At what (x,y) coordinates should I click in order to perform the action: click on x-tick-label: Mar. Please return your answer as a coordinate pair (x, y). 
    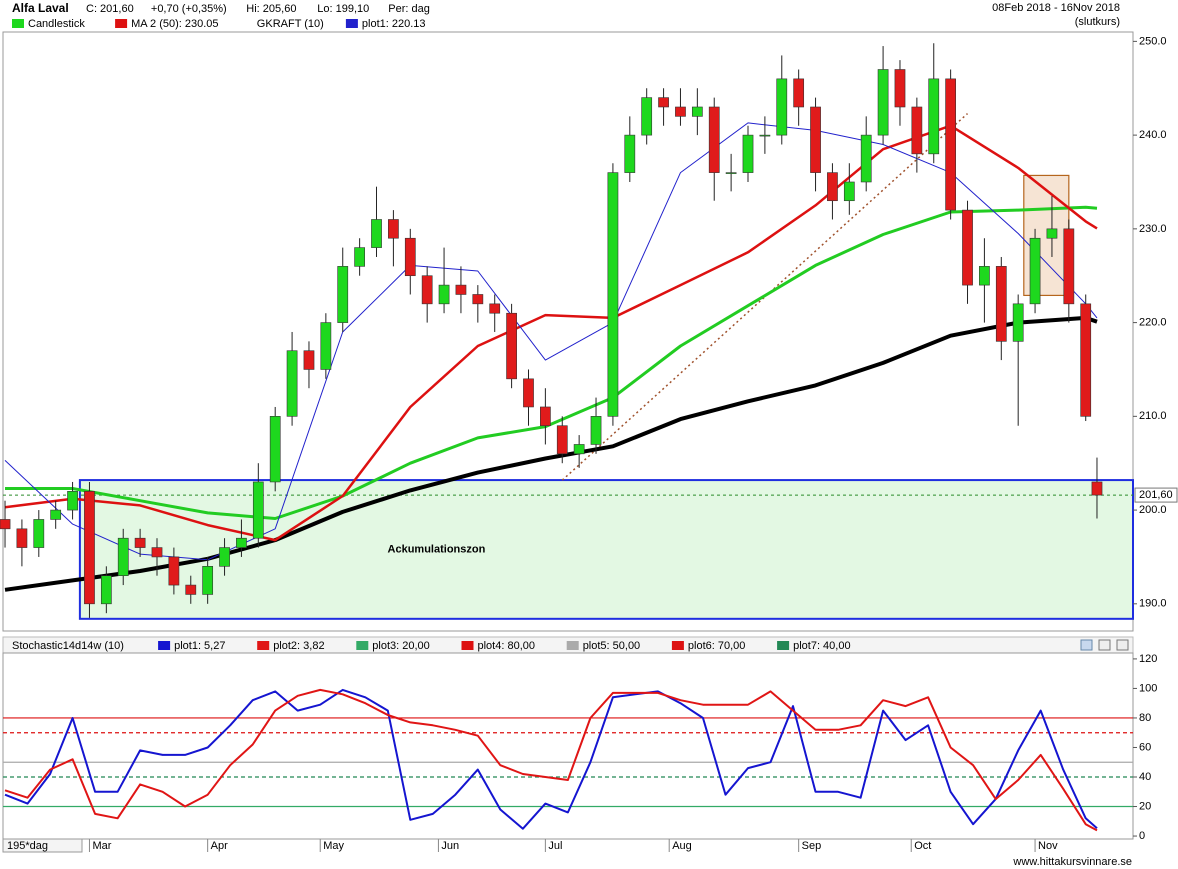
    Looking at the image, I should click on (101, 846).